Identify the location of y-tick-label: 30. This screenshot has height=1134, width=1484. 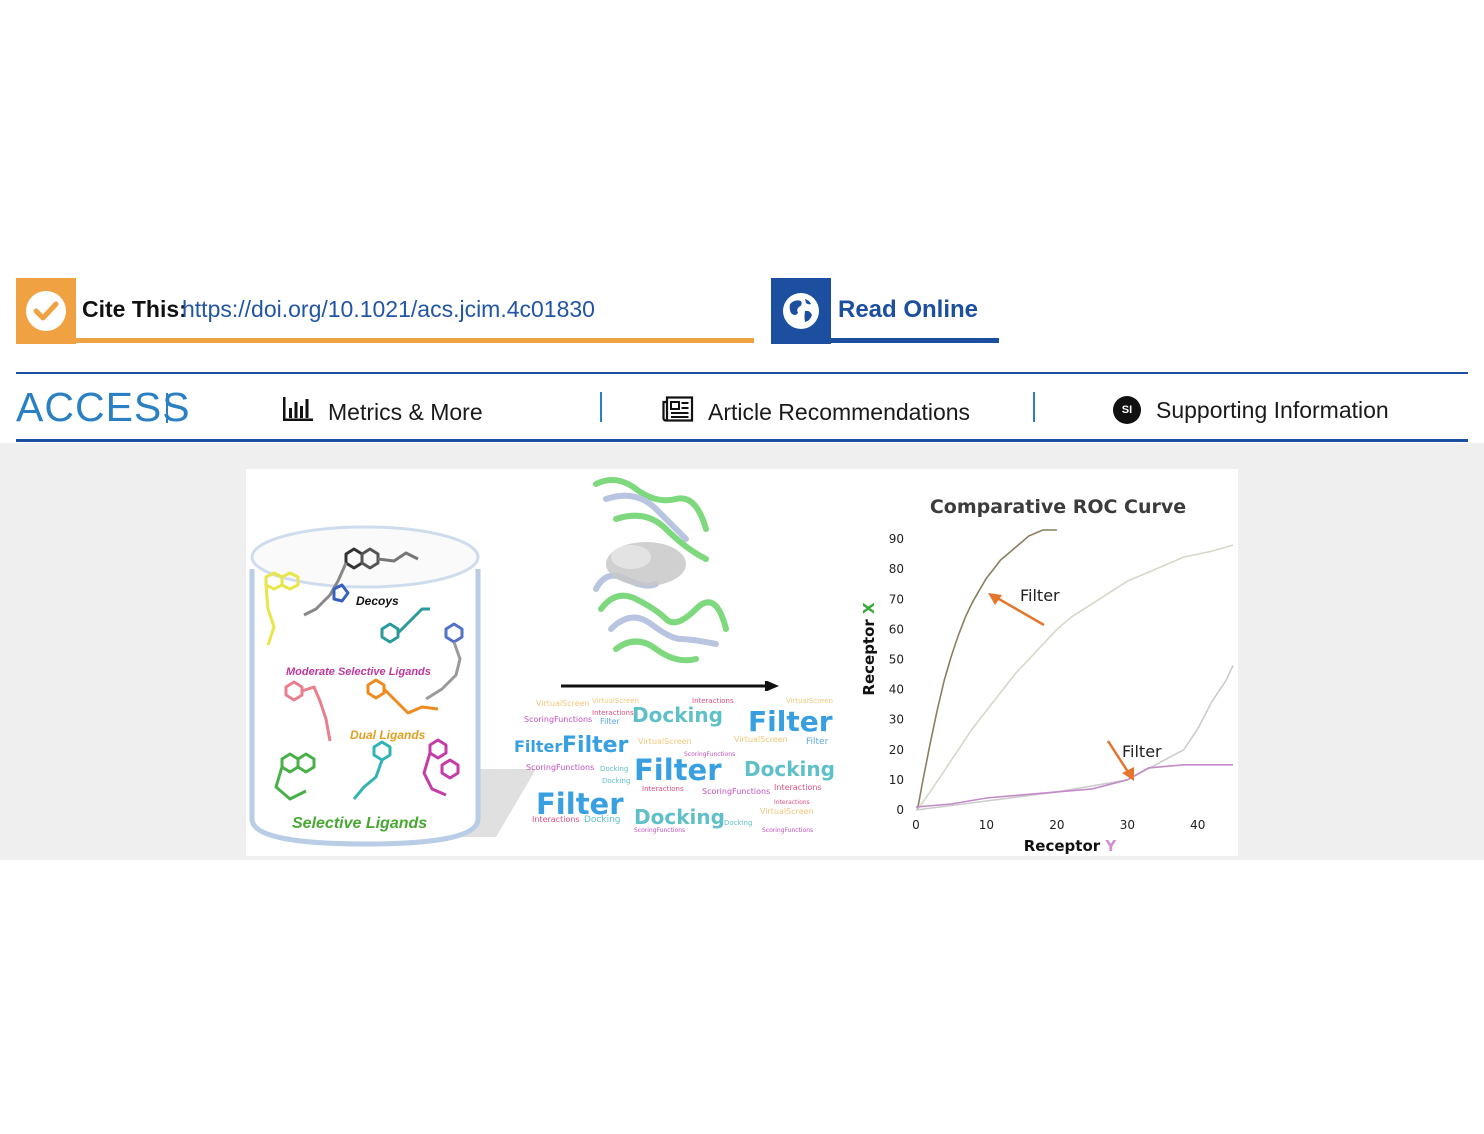
(896, 720).